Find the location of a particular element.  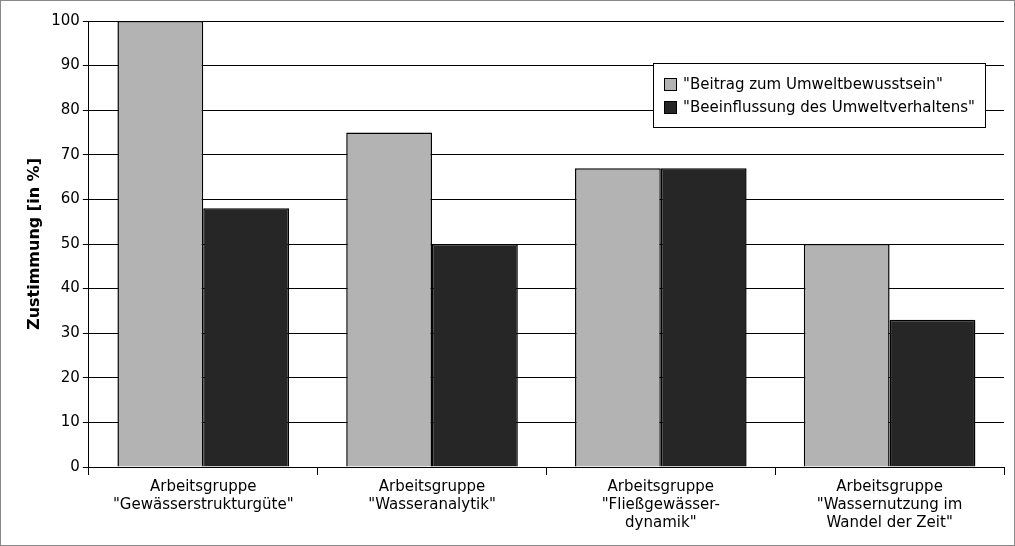

legend-label: "Beeinflussung des Umweltverhaltens" is located at coordinates (829, 107).